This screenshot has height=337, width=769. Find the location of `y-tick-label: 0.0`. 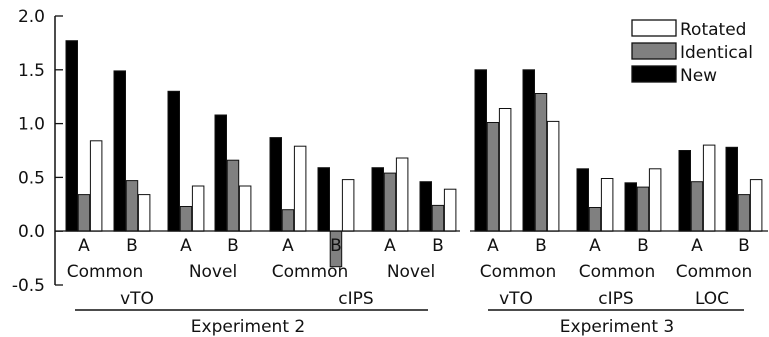

y-tick-label: 0.0 is located at coordinates (31, 232).